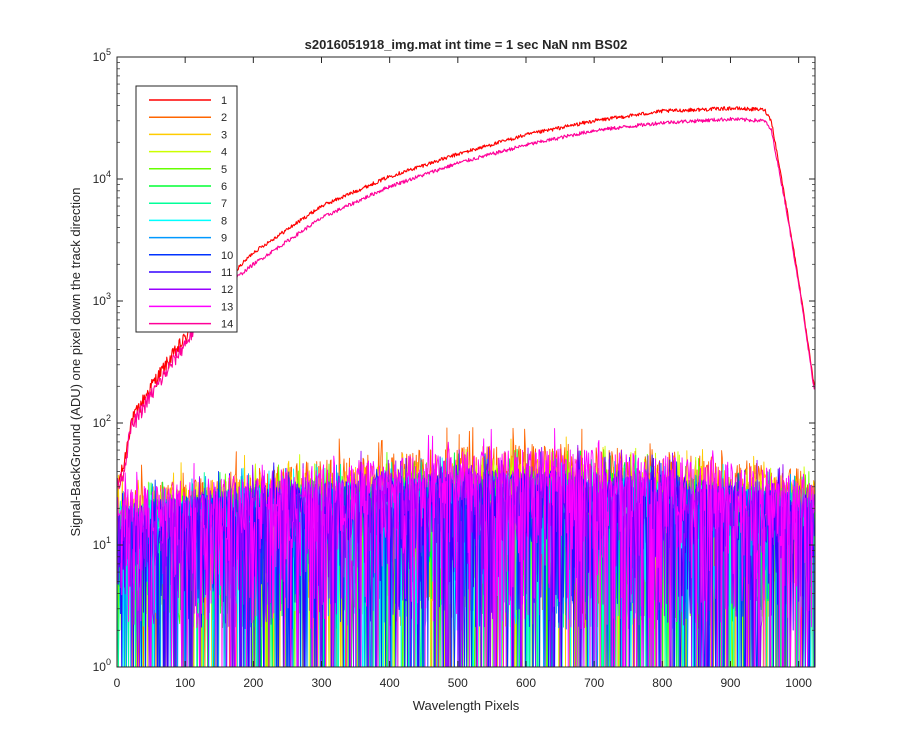 This screenshot has height=750, width=900. What do you see at coordinates (186, 209) in the screenshot?
I see `legend-box` at bounding box center [186, 209].